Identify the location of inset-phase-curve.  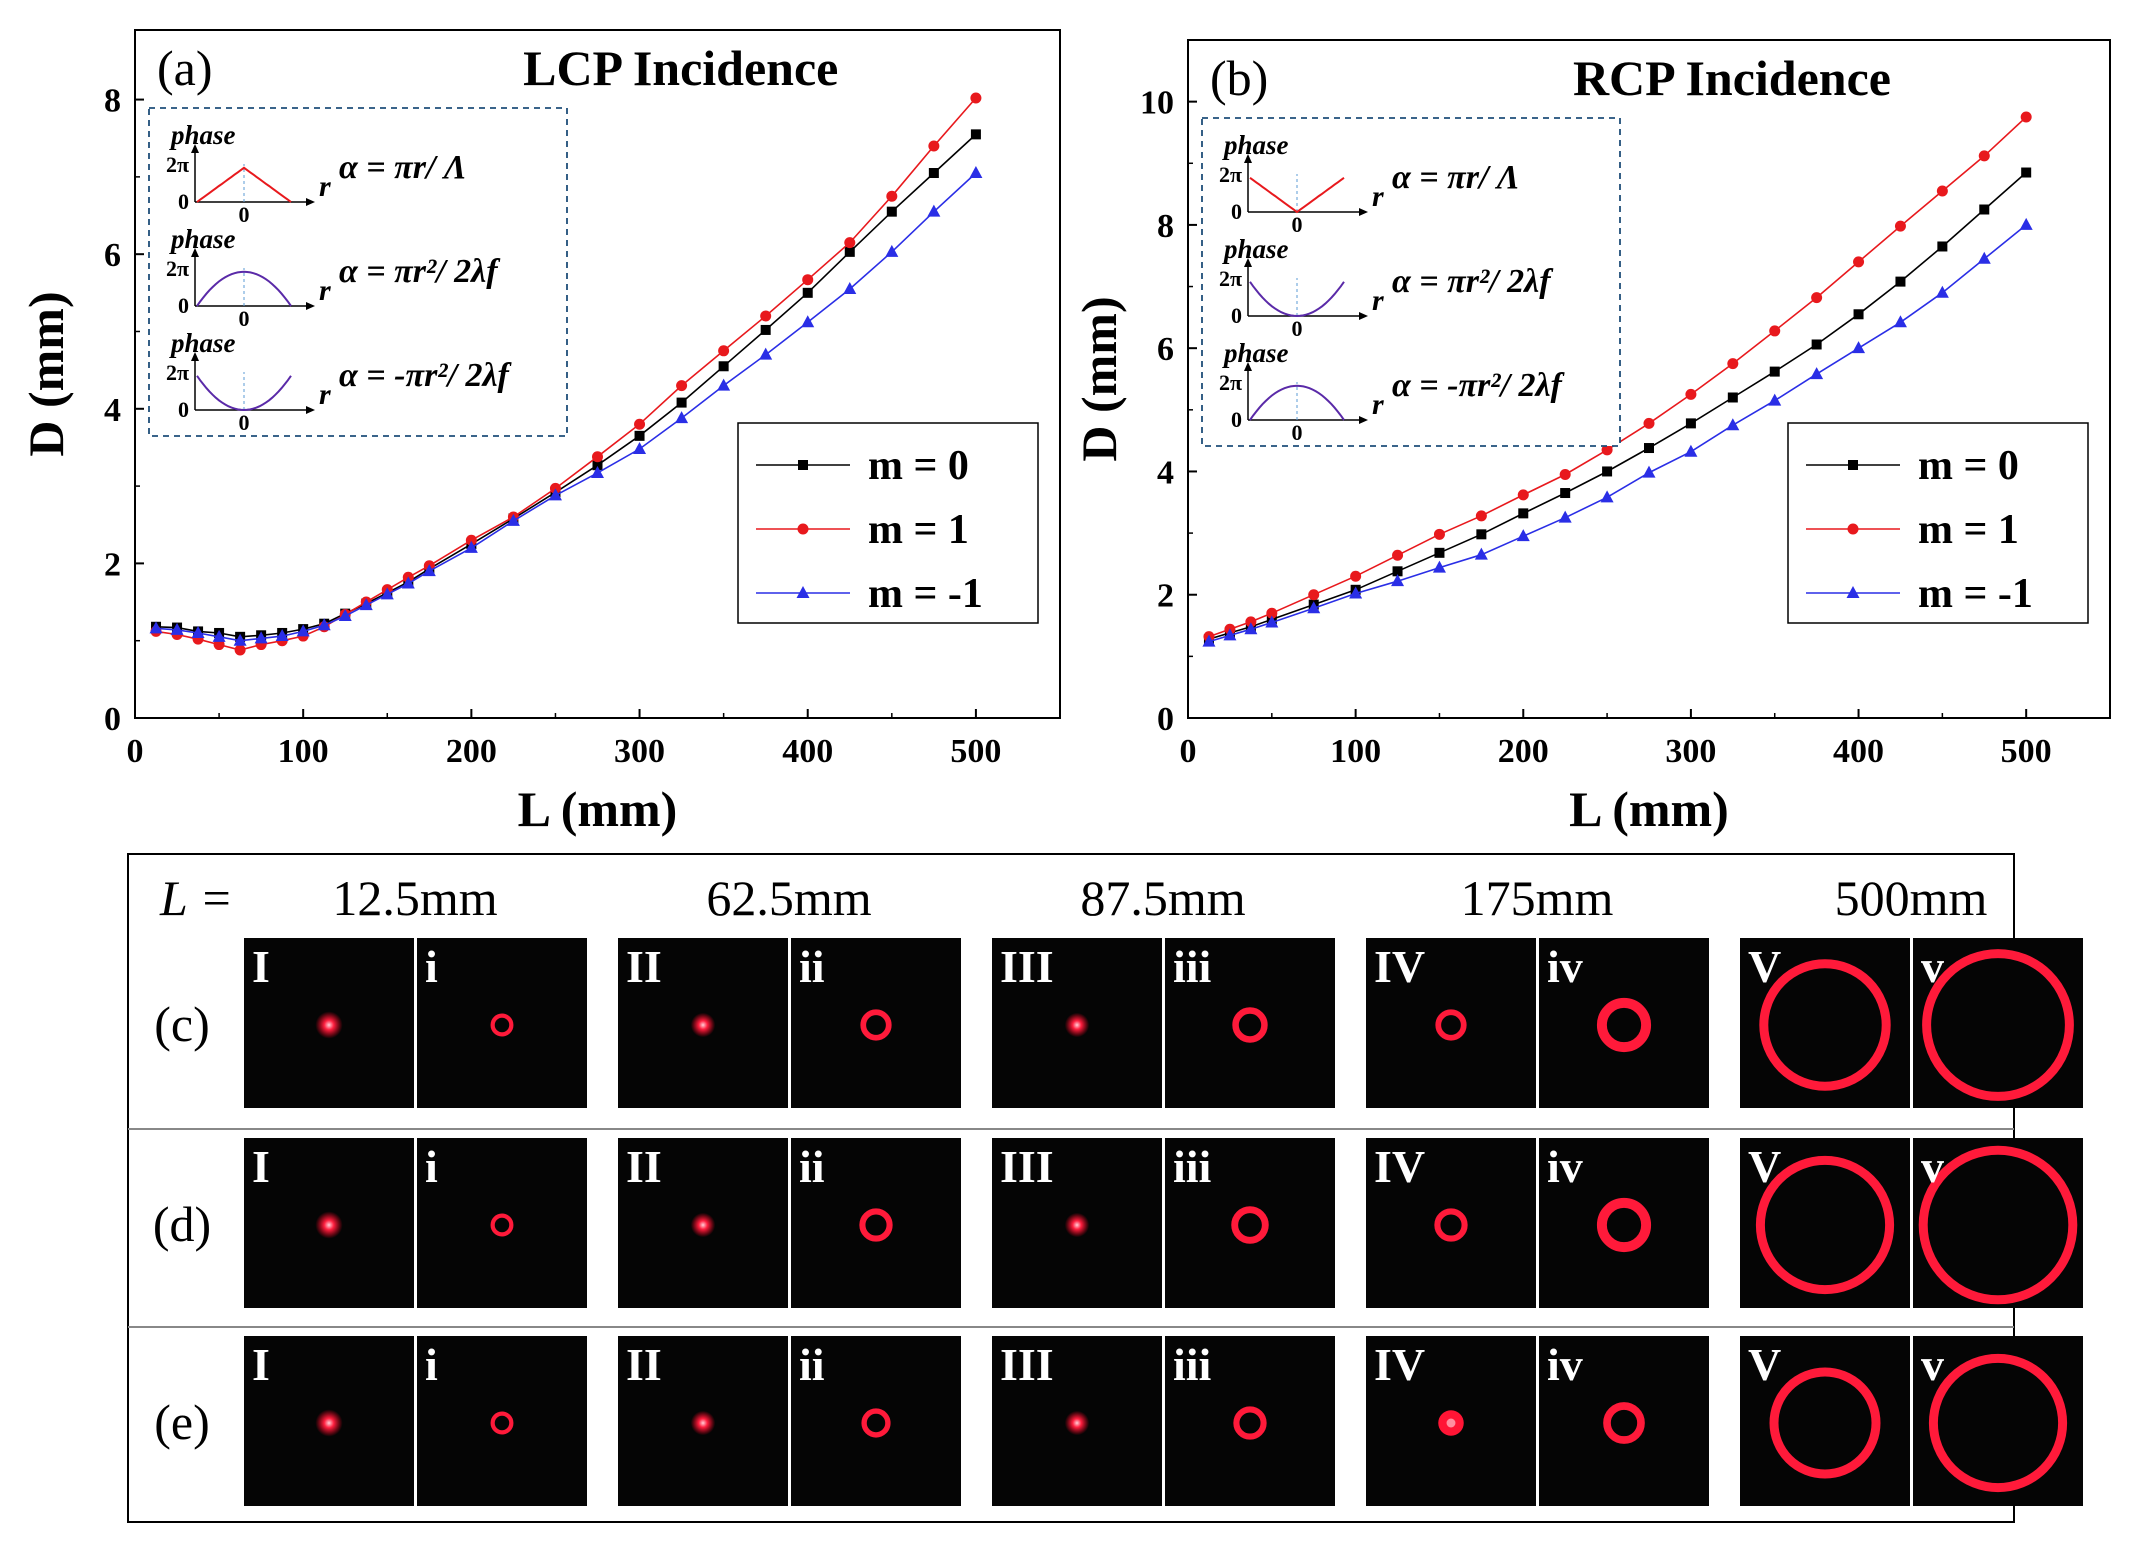
(1297, 299).